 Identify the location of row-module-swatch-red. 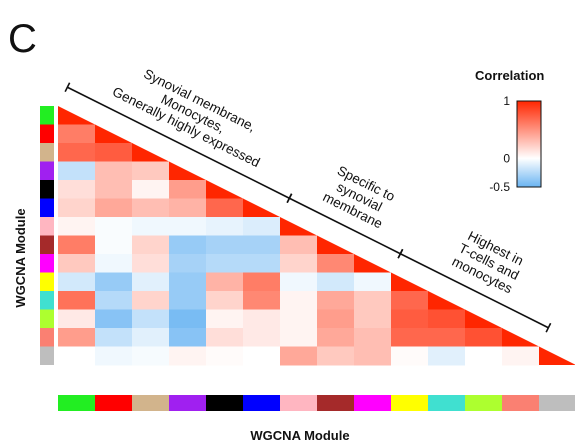
(47, 133).